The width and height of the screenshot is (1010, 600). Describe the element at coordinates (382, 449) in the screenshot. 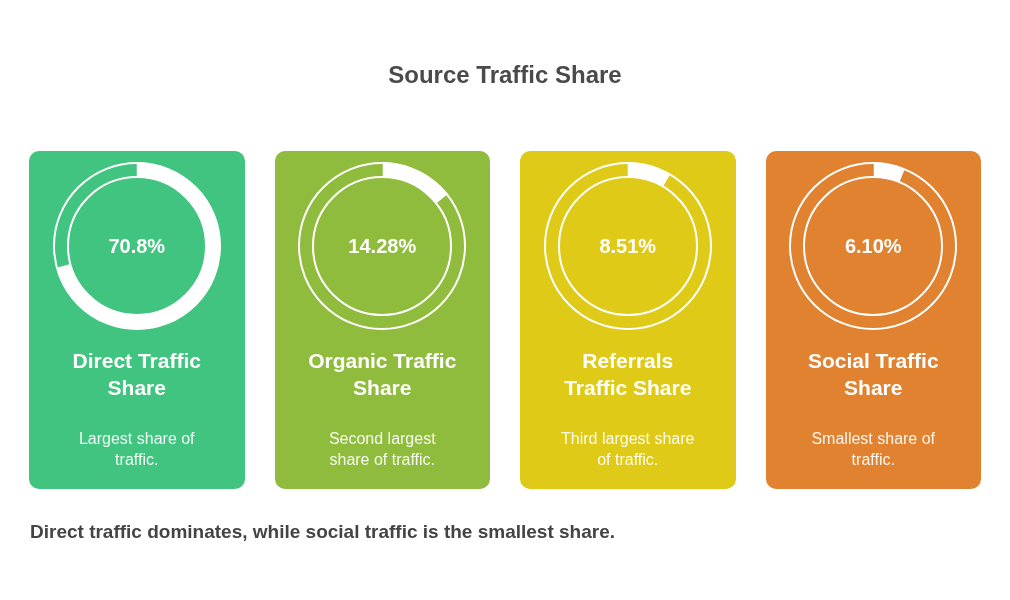

I see `text: Second largest share of traffic.` at that location.